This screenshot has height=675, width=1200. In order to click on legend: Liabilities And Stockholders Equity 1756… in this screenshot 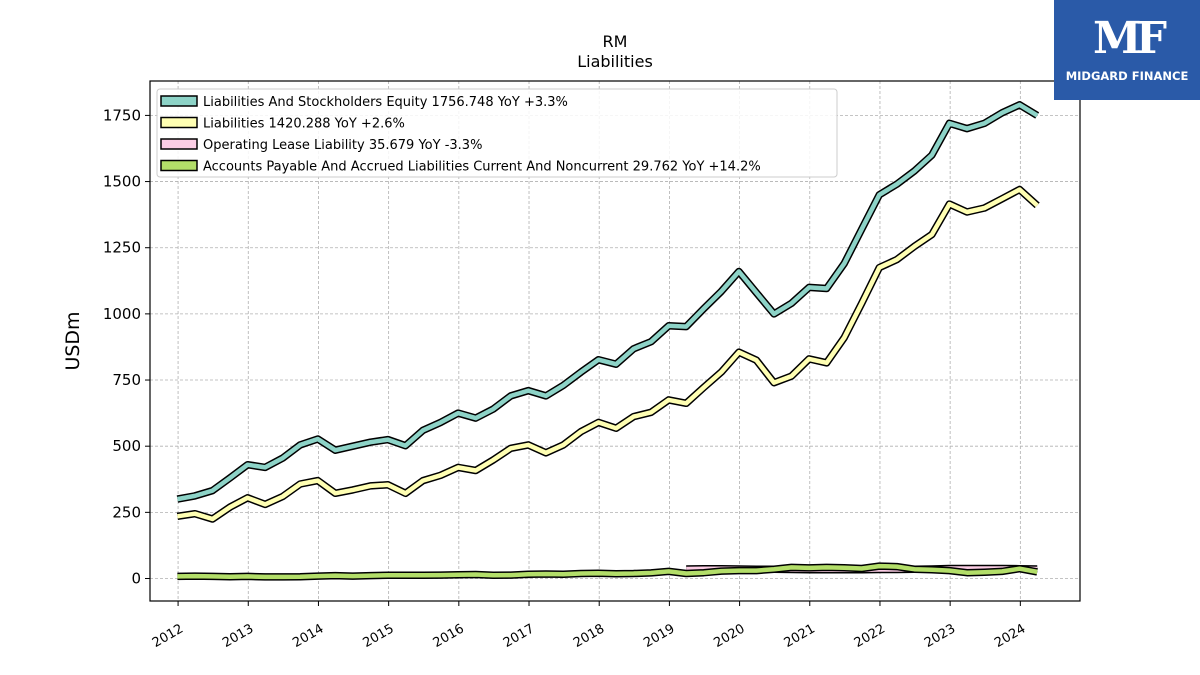, I will do `click(497, 133)`.